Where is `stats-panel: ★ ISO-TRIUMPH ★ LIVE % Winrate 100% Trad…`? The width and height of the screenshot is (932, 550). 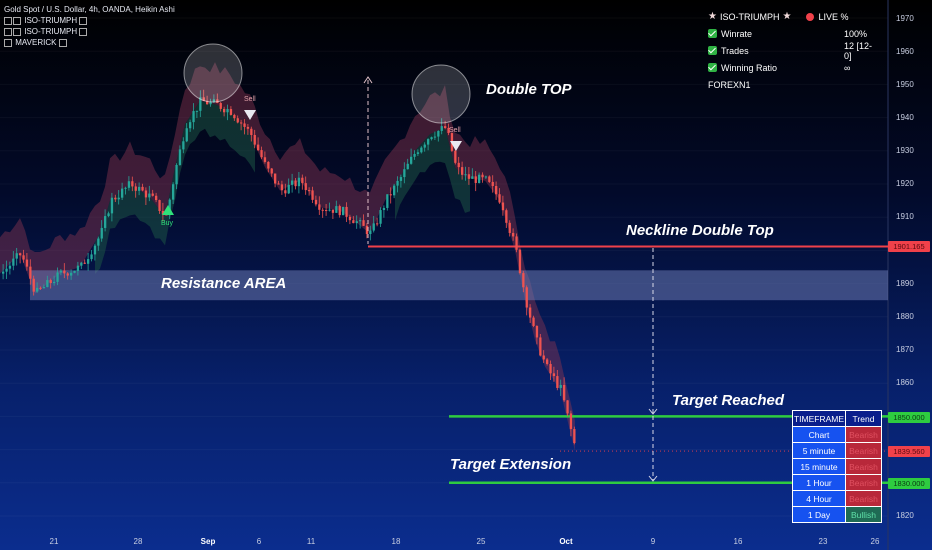
stats-panel: ★ ISO-TRIUMPH ★ LIVE % Winrate 100% Trad… is located at coordinates (793, 50).